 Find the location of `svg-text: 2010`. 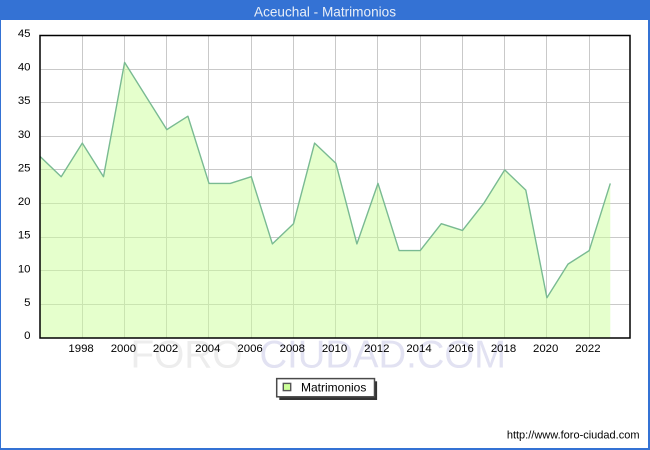

svg-text: 2010 is located at coordinates (334, 349).